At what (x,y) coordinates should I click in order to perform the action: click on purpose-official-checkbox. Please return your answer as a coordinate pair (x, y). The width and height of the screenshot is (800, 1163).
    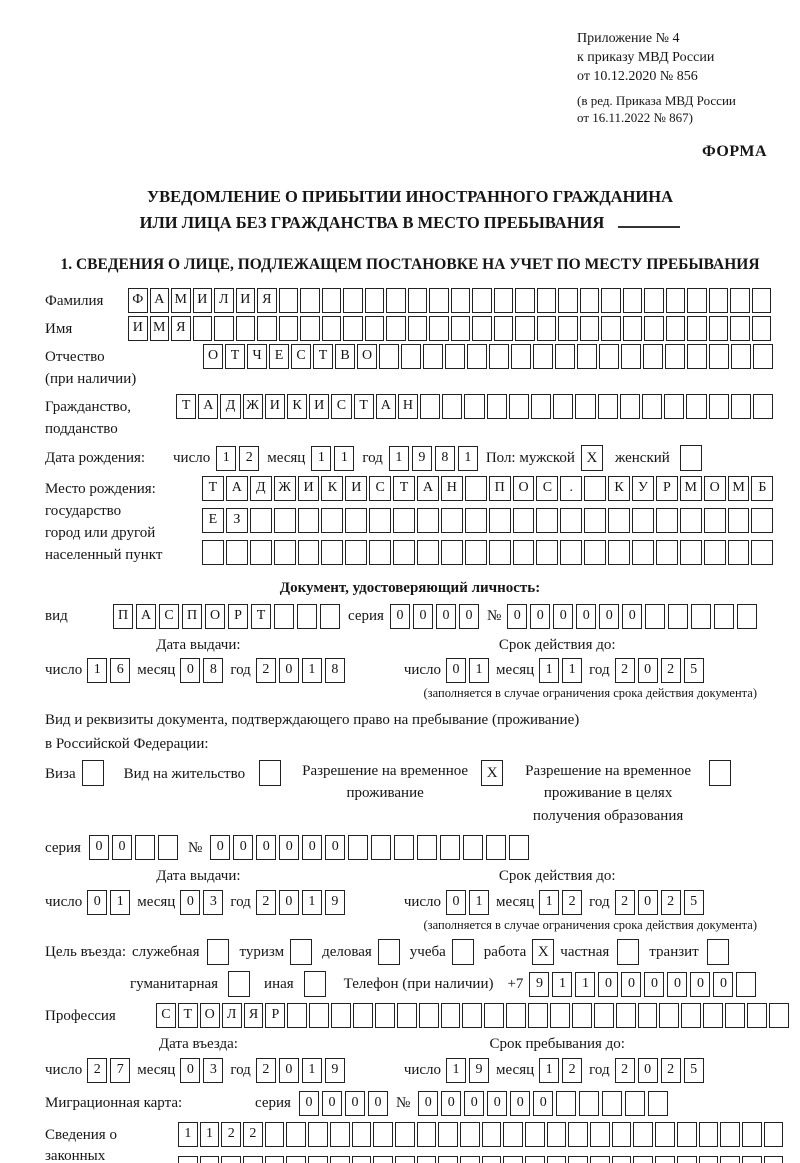
    Looking at the image, I should click on (218, 952).